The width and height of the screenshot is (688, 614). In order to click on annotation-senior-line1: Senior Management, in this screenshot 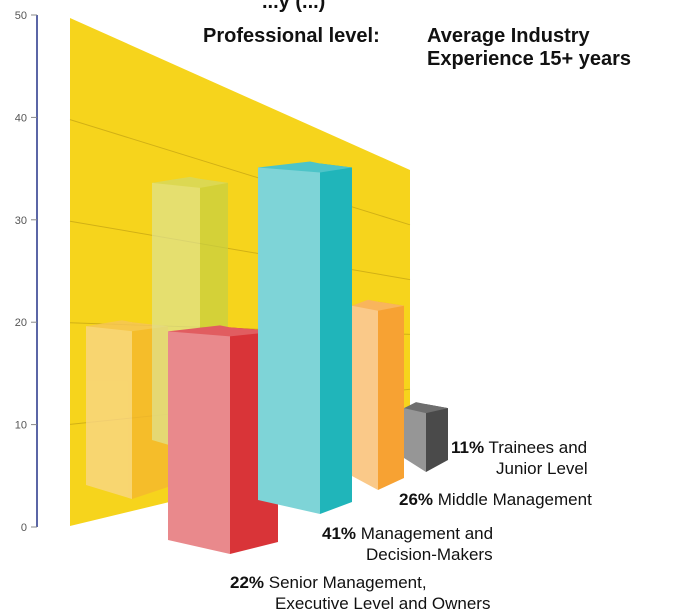, I will do `click(347, 582)`.